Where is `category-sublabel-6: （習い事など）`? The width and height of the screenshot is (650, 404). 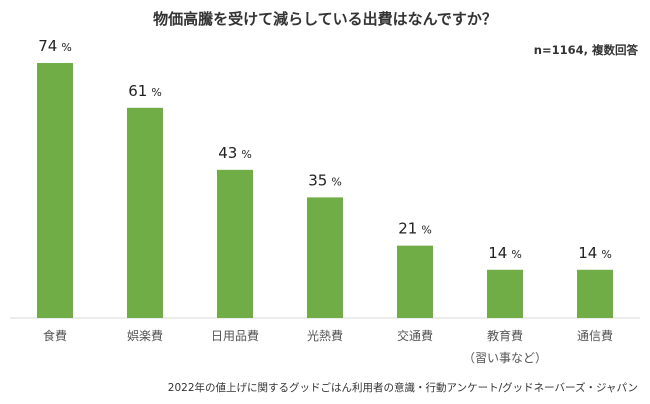 category-sublabel-6: （習い事など） is located at coordinates (505, 358).